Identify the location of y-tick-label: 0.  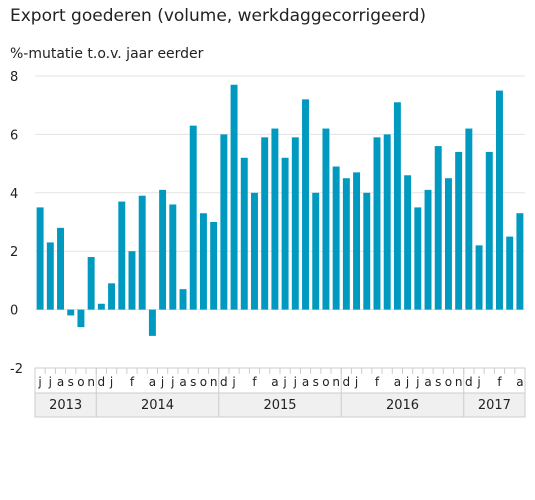
(14, 311).